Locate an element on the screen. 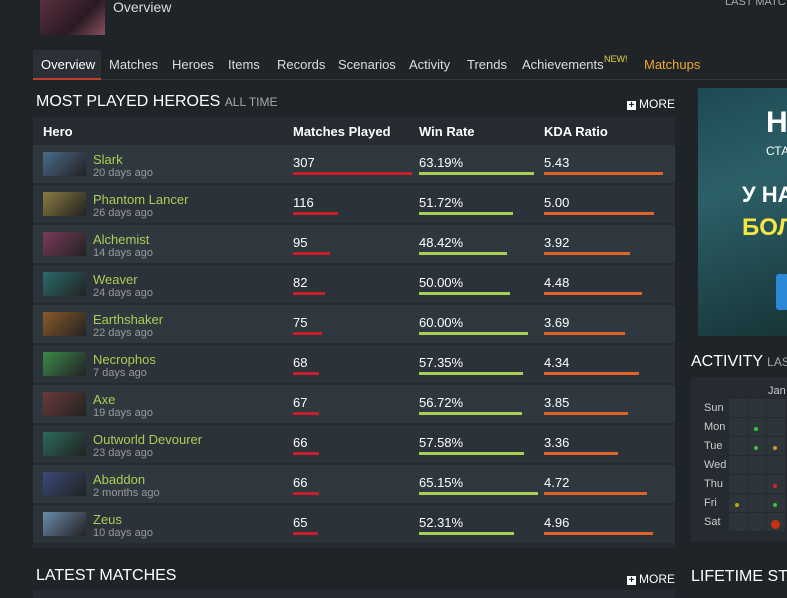 This screenshot has height=598, width=787. nav-tab: Overview is located at coordinates (68, 64).